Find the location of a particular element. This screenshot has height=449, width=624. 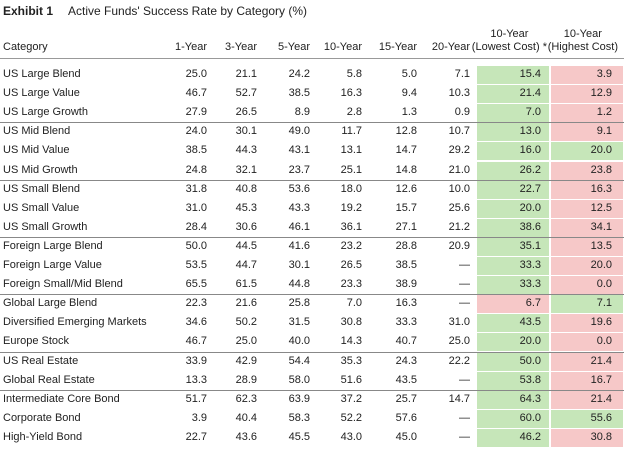

value-cell: 10.0 is located at coordinates (459, 188).